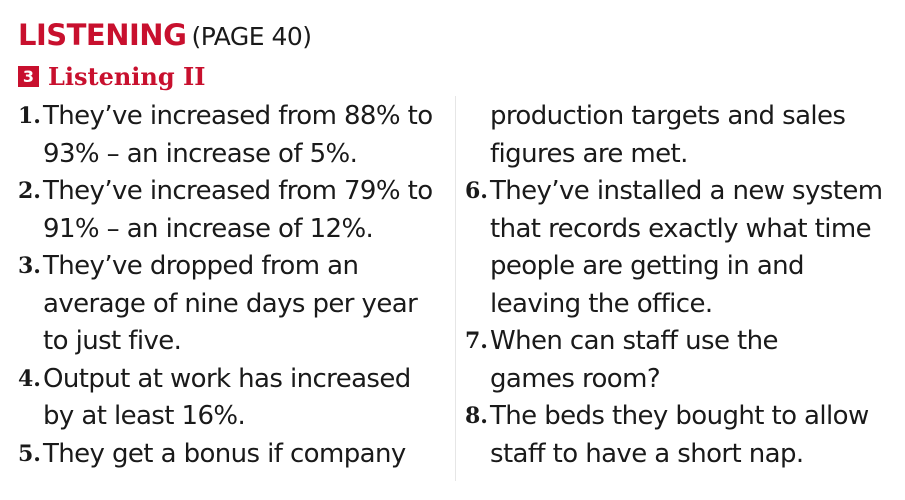  I want to click on answer-line: to just five., so click(112, 341).